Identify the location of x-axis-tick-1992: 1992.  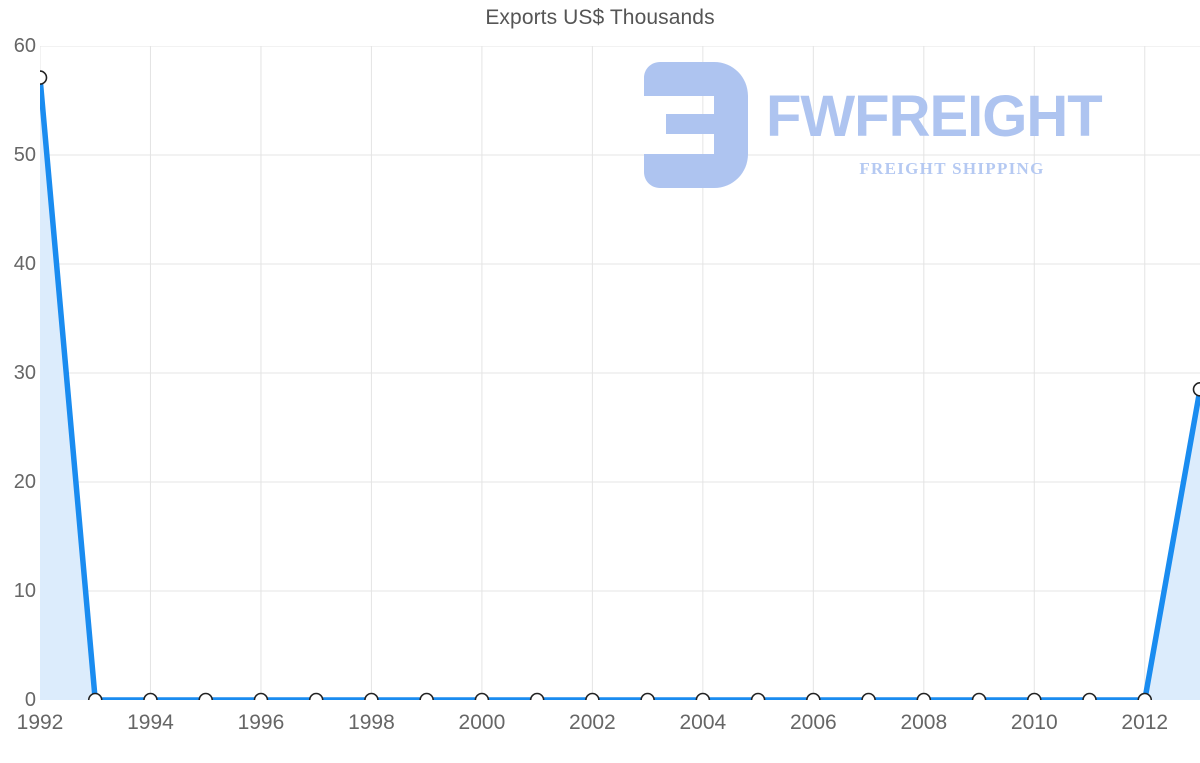
(40, 722).